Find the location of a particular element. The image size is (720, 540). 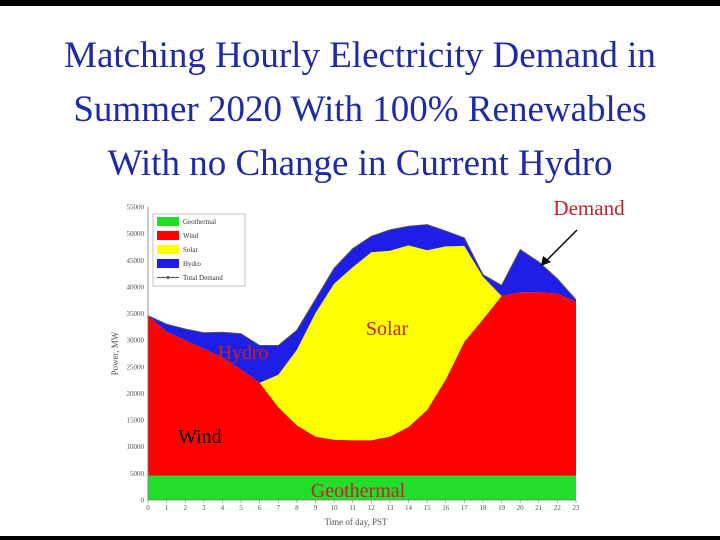

x-tick-label: 8 is located at coordinates (297, 508).